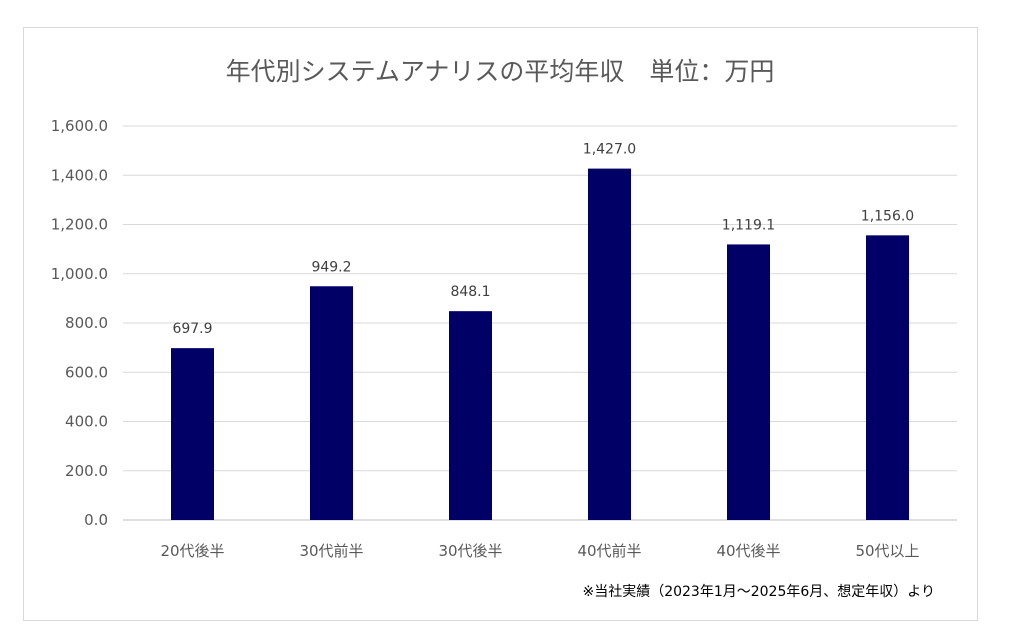 This screenshot has height=642, width=1024. Describe the element at coordinates (96, 520) in the screenshot. I see `y-tick-label: 0.0` at that location.